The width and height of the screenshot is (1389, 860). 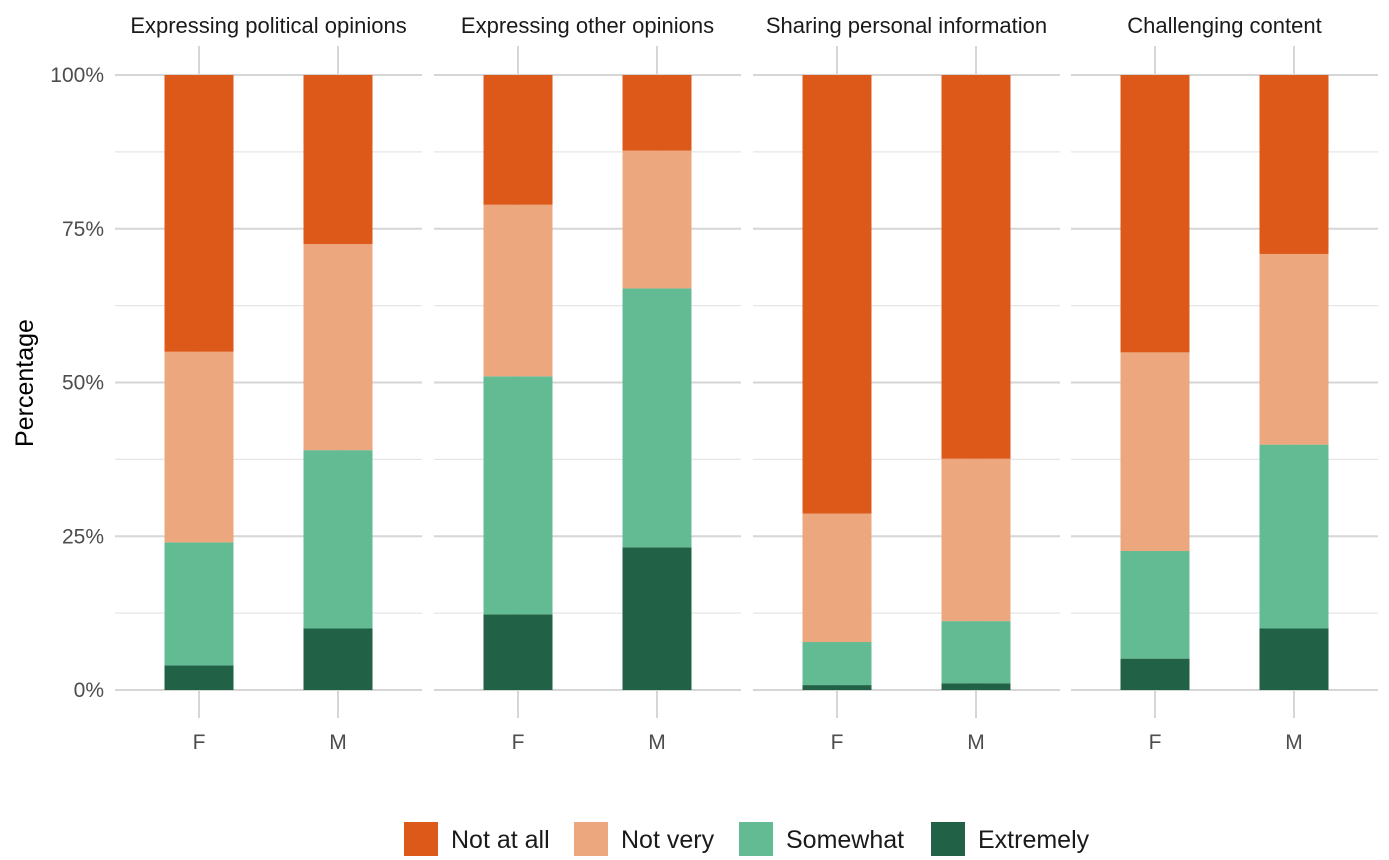 I want to click on bar-sharing-personal-information-f-not-very, so click(x=837, y=578).